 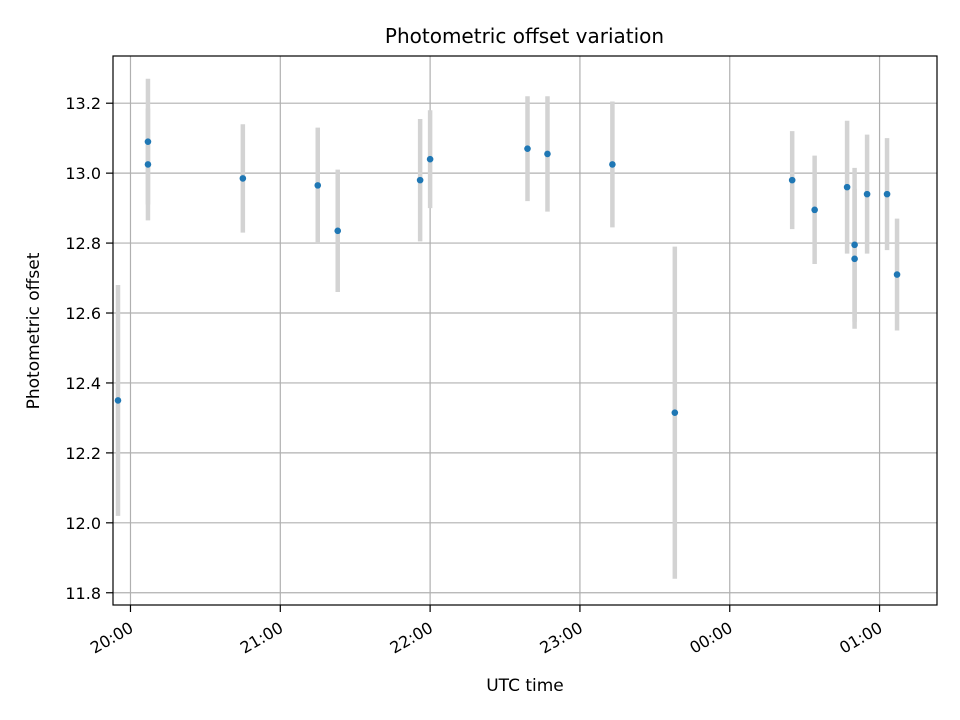 I want to click on y-axis-label: Photometric offset, so click(x=34, y=330).